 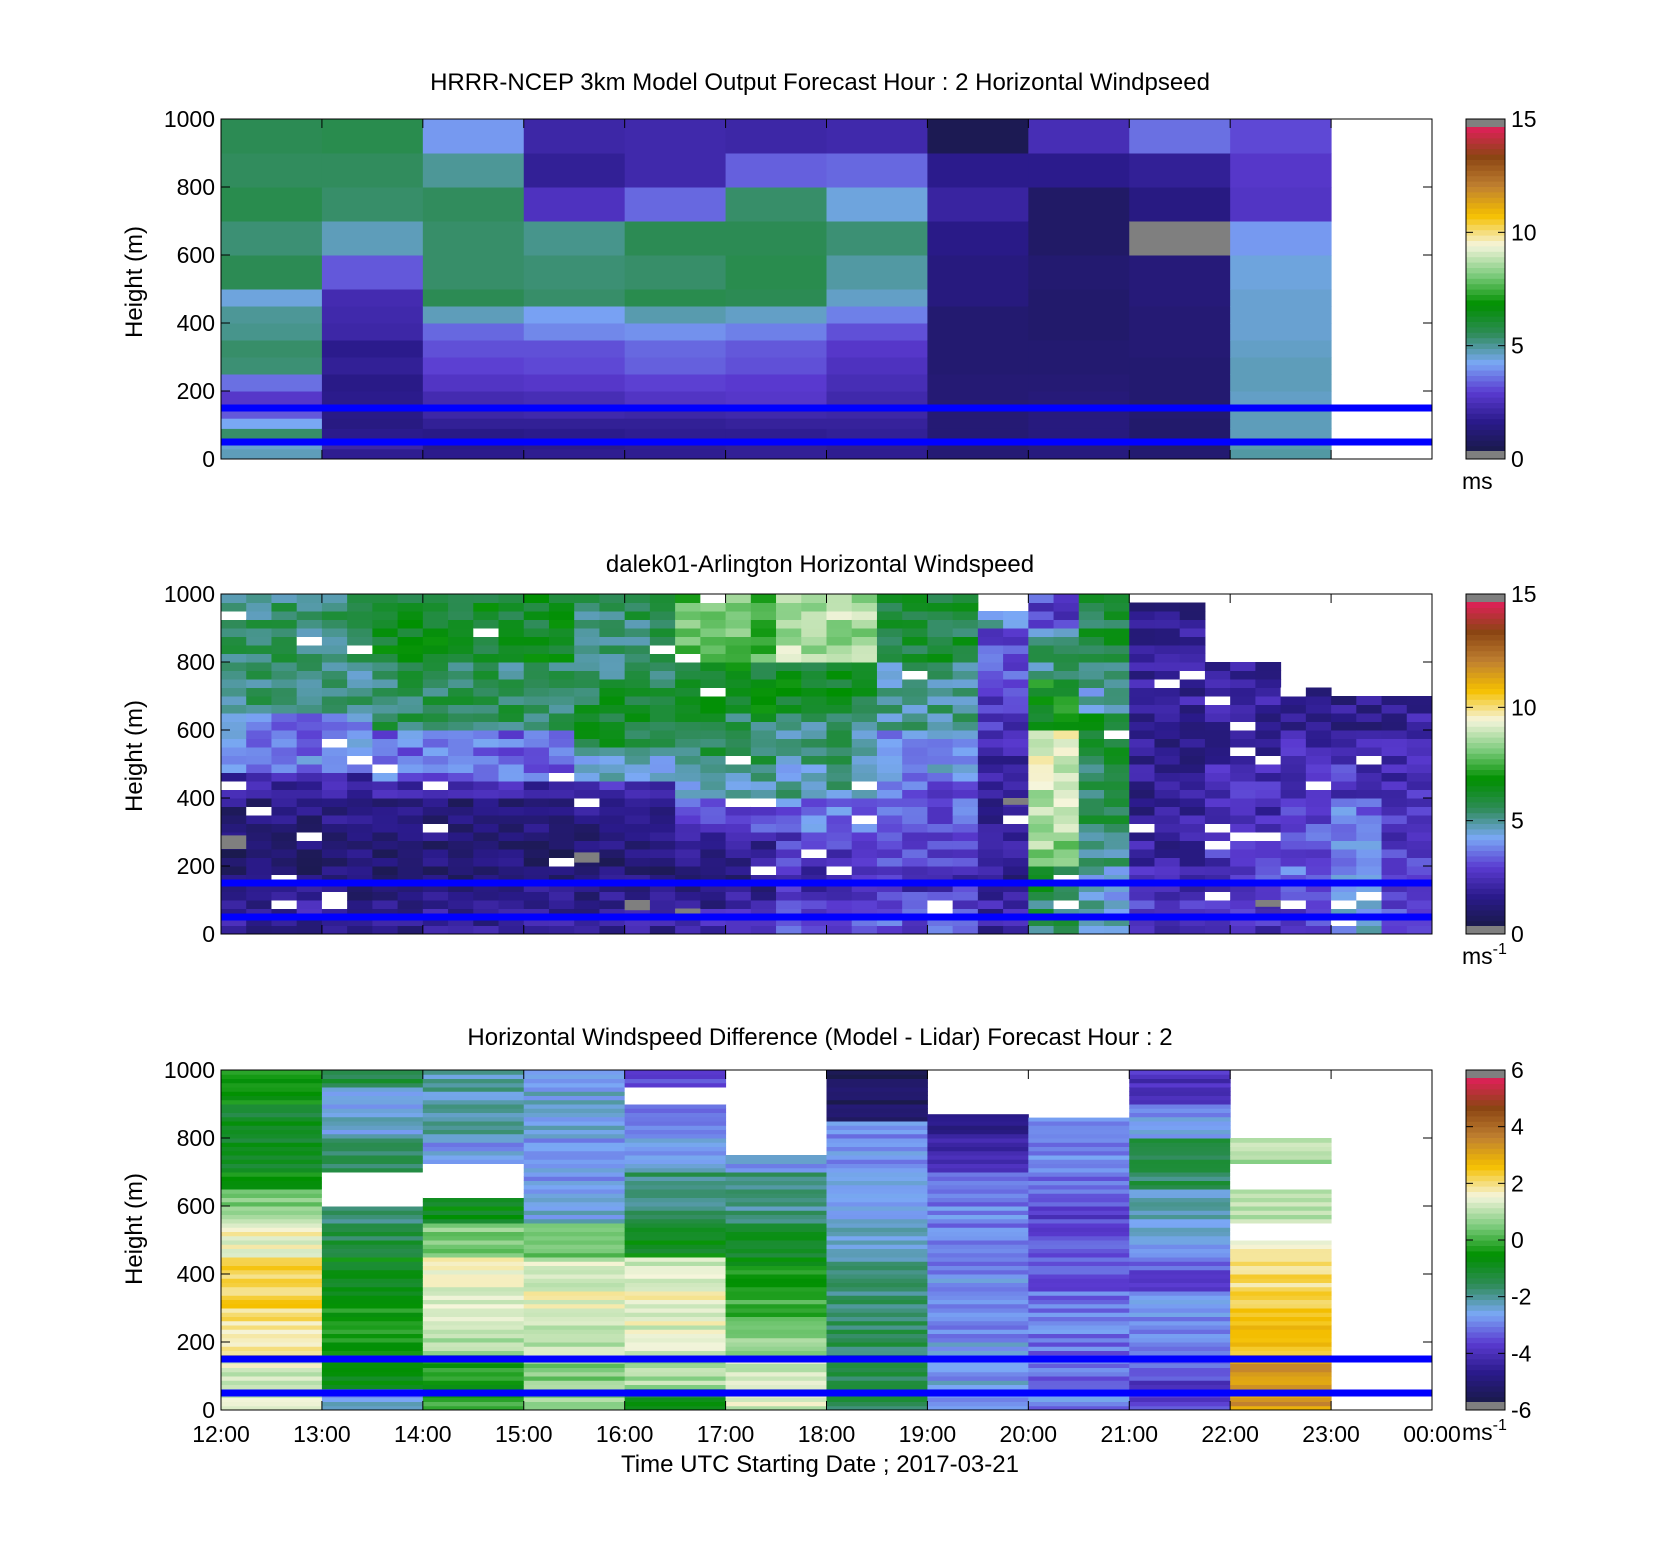 What do you see at coordinates (322, 1434) in the screenshot?
I see `x-tick-label: 13:00` at bounding box center [322, 1434].